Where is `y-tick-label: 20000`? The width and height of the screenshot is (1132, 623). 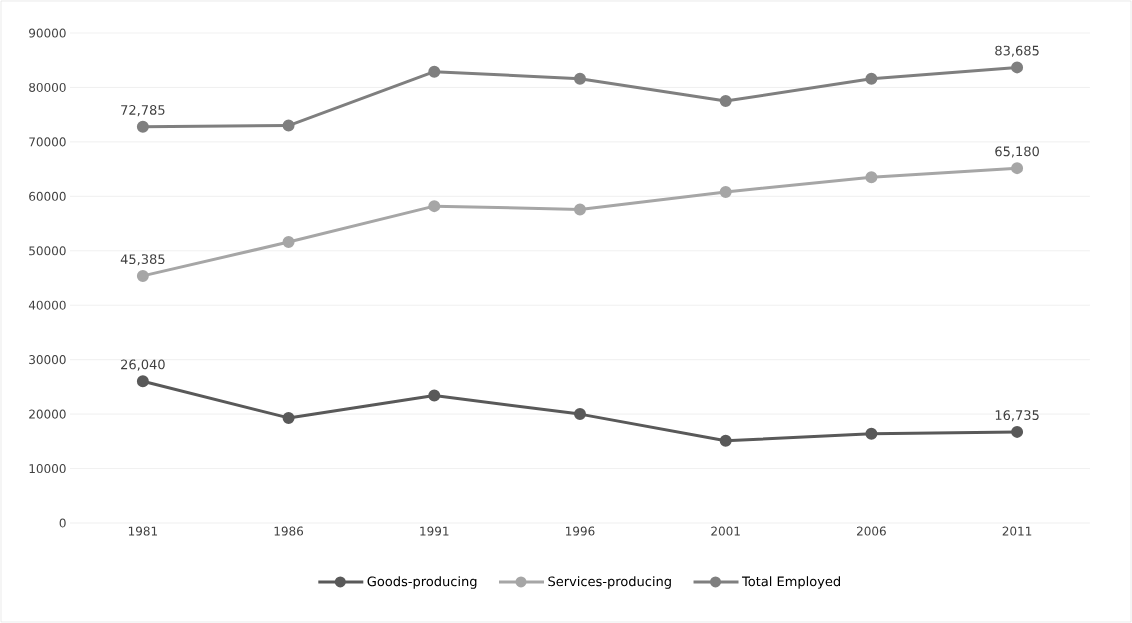
y-tick-label: 20000 is located at coordinates (47, 414).